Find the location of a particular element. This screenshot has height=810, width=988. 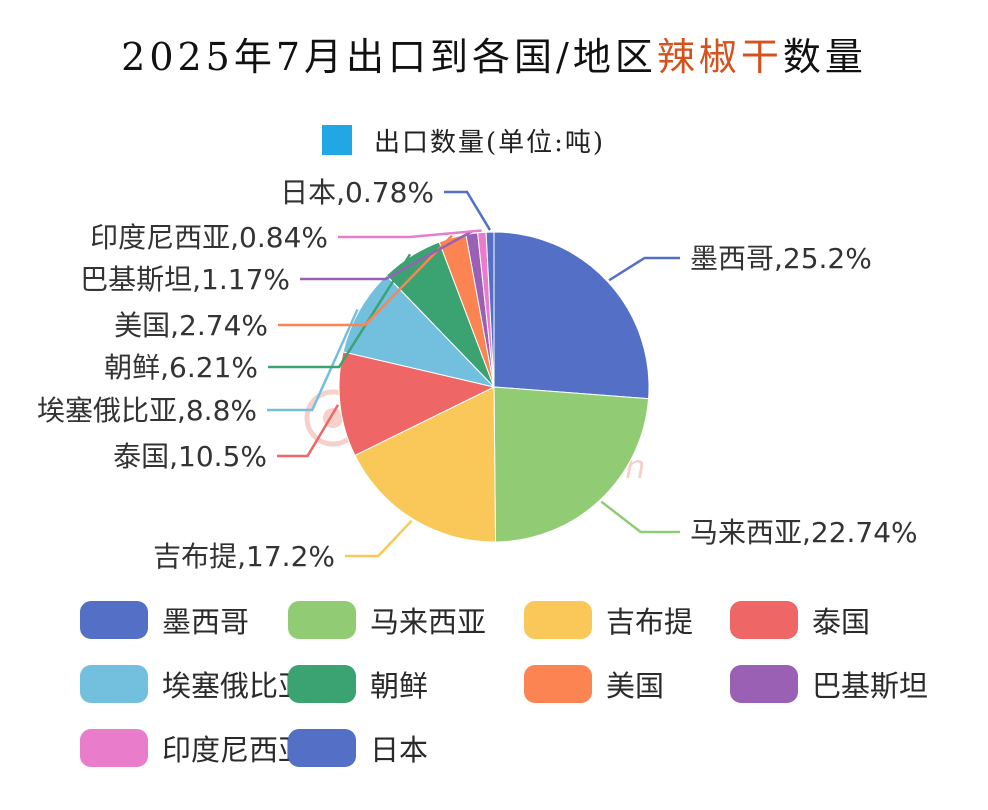

pie-data-label: 泰国,10.5% is located at coordinates (190, 456).